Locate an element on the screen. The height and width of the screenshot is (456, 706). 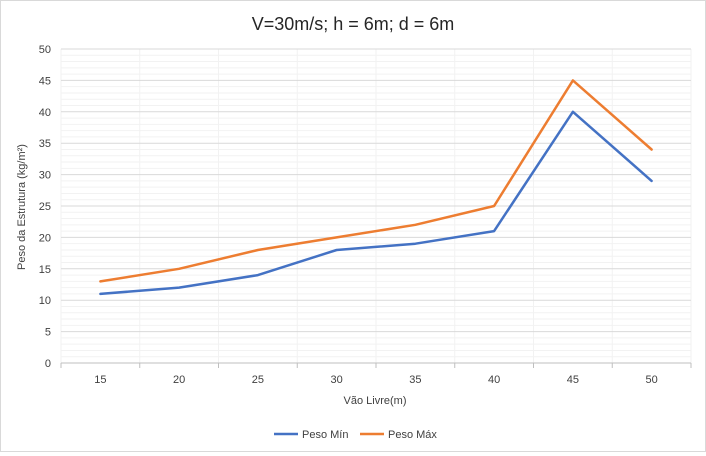
y-tick-label: 20 is located at coordinates (45, 238).